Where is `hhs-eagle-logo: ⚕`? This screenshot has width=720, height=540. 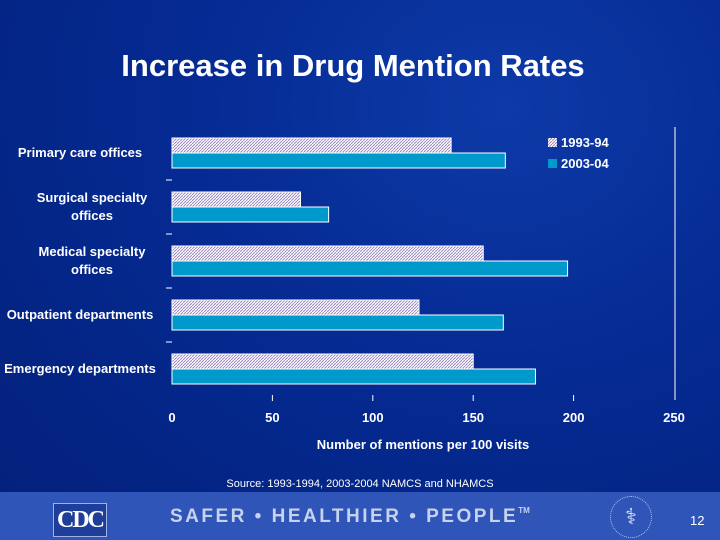 hhs-eagle-logo: ⚕ is located at coordinates (631, 517).